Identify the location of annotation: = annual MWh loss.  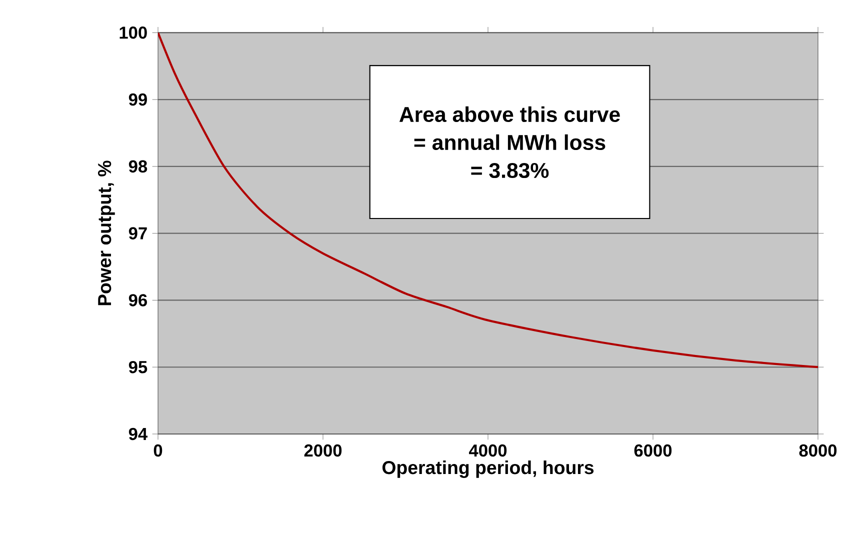
(510, 142).